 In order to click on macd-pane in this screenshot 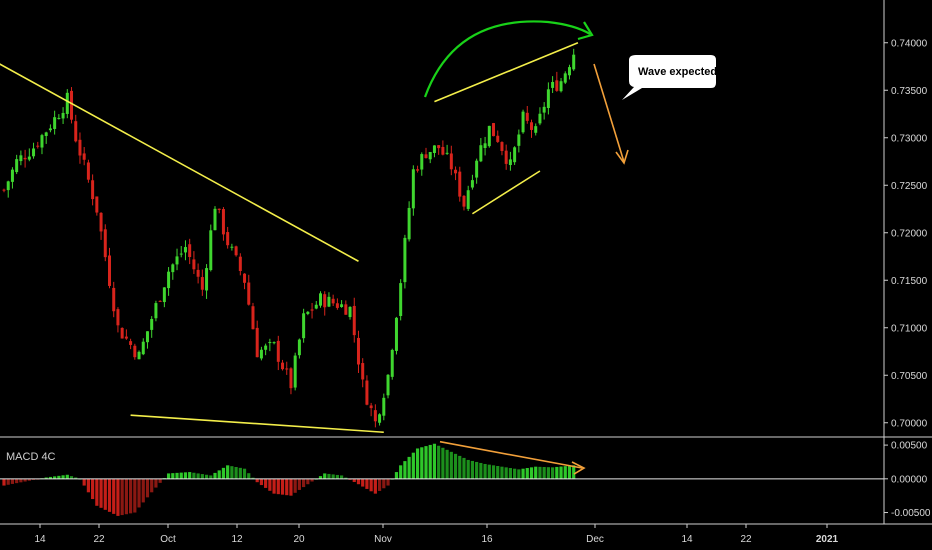, I will do `click(442, 479)`.